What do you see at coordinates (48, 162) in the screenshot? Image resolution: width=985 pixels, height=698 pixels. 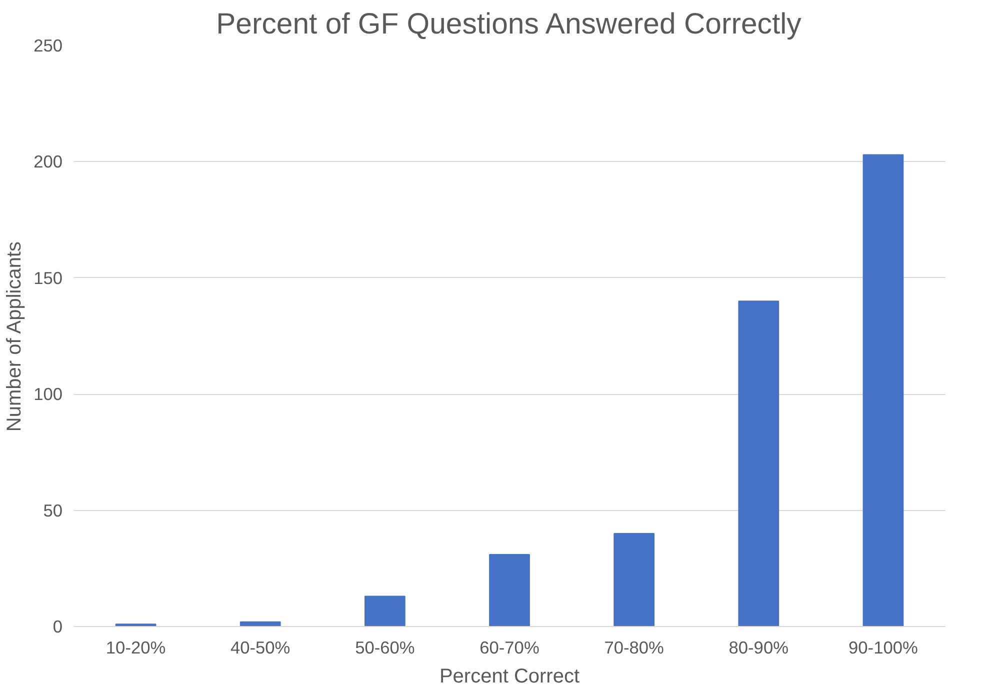 I see `y-tick-label: 200` at bounding box center [48, 162].